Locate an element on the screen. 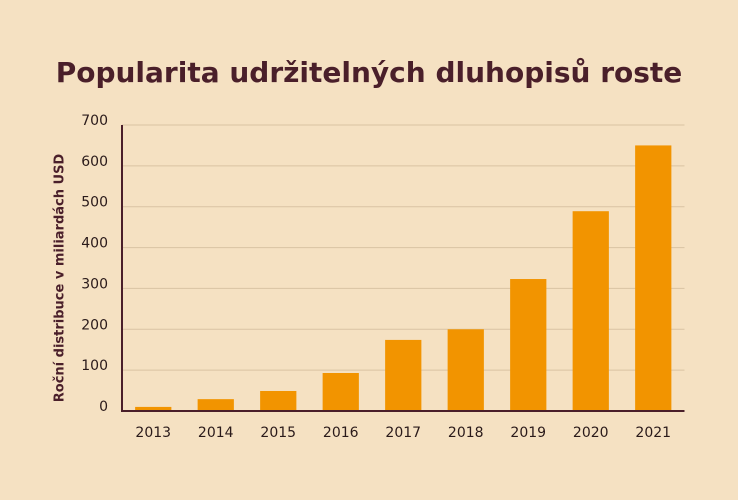  chart-title: Popularita udržitelných dluhopisů roste is located at coordinates (369, 72).